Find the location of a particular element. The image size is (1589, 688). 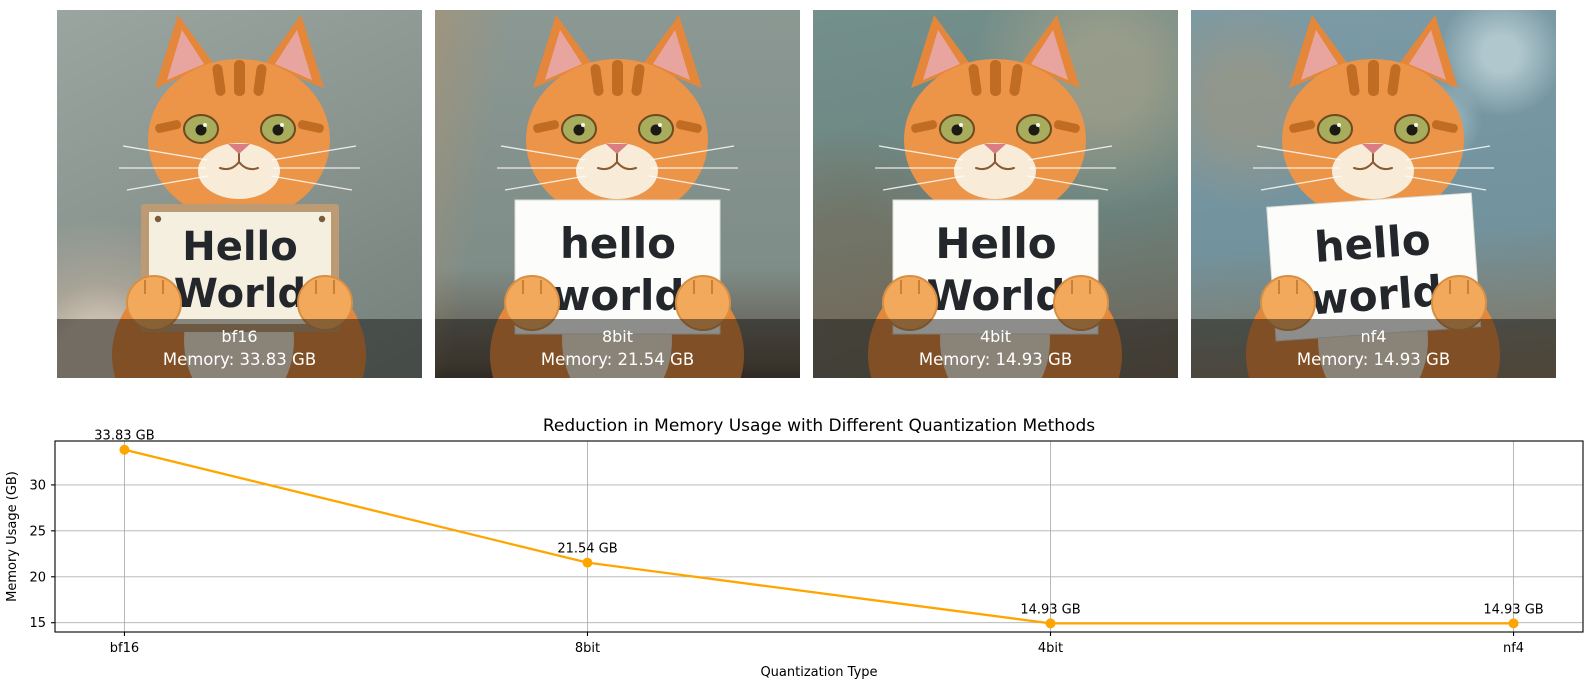

image-panel-4bit: Hello World 4bit Memory: 14.93 GB is located at coordinates (995, 194).